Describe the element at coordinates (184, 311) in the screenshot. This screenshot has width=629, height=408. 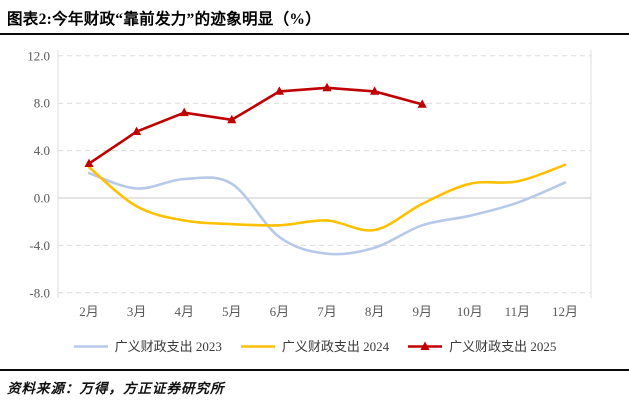
I see `x-tick-label: 4月` at that location.